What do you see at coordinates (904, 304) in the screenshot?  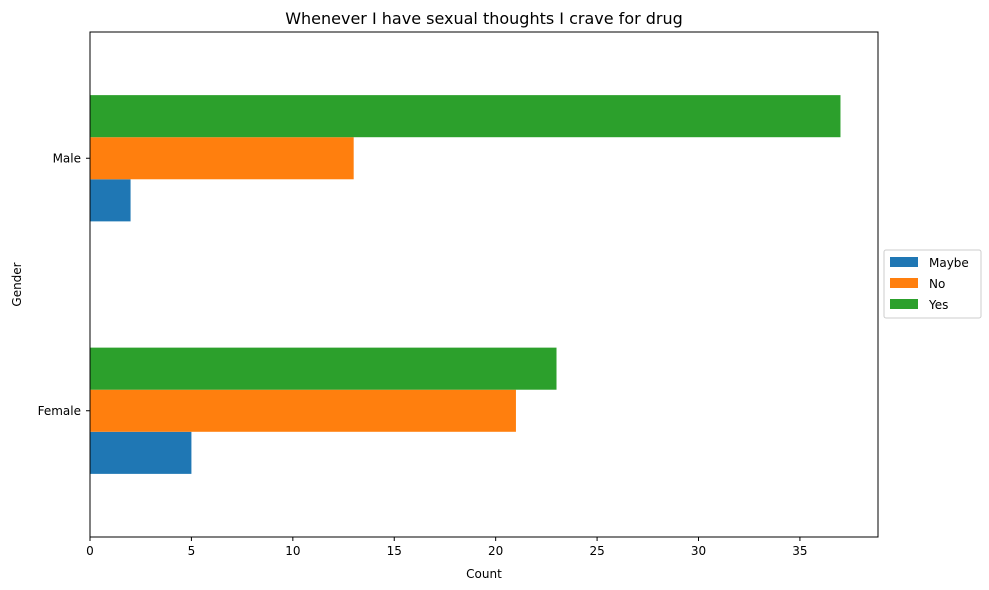 I see `legend-swatch-yes` at bounding box center [904, 304].